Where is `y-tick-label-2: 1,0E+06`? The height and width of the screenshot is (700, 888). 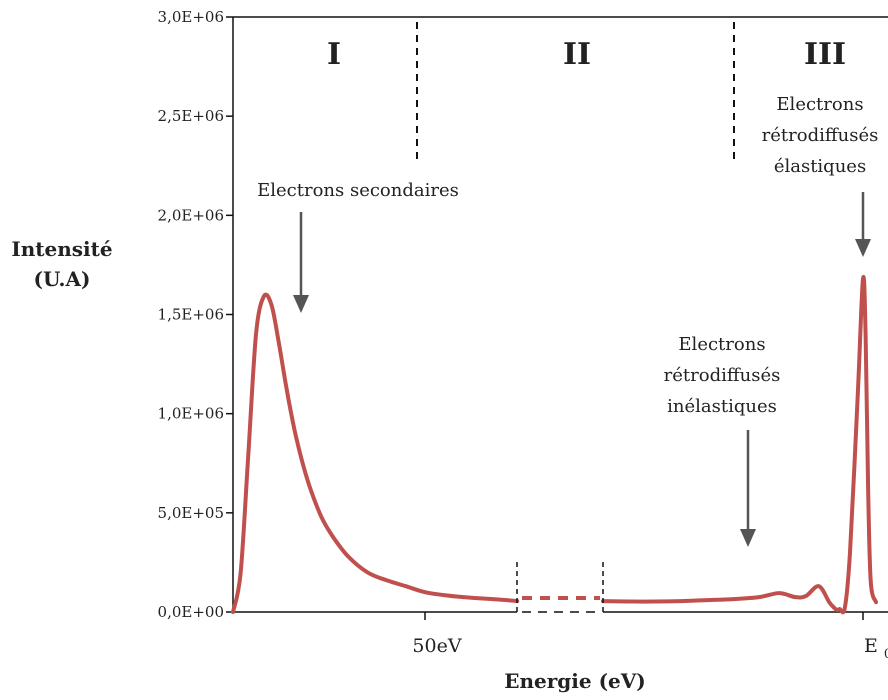
y-tick-label-2: 1,0E+06 is located at coordinates (191, 414).